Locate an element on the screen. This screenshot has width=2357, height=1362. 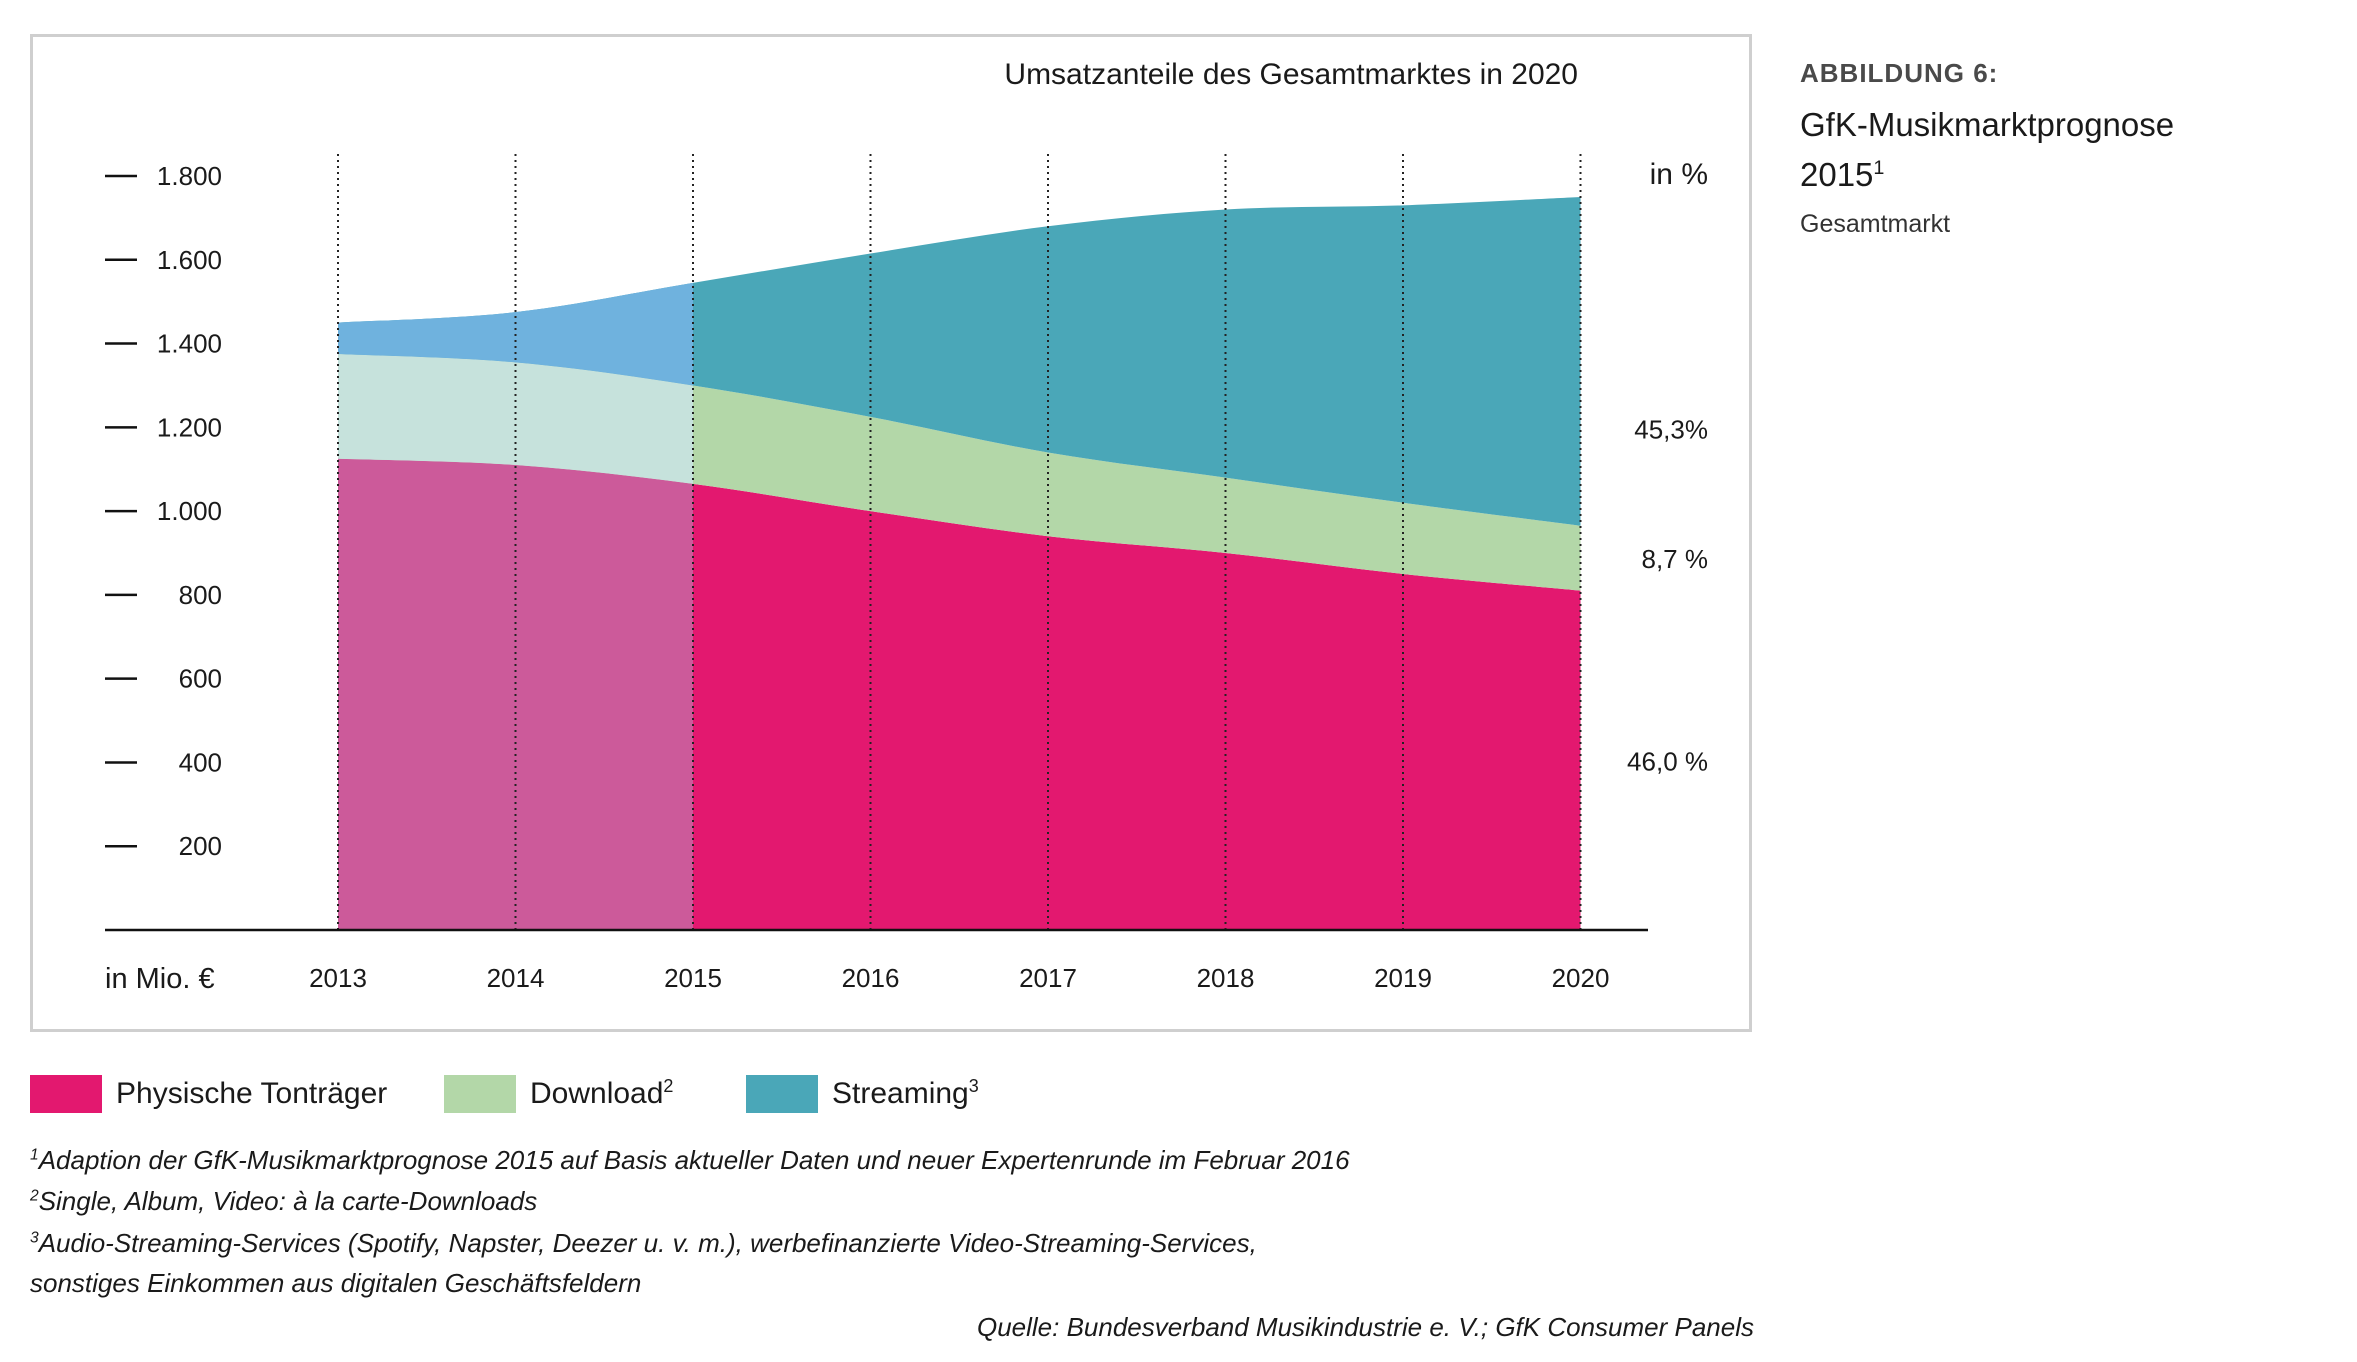
x-tick-label: 2013 is located at coordinates (338, 978).